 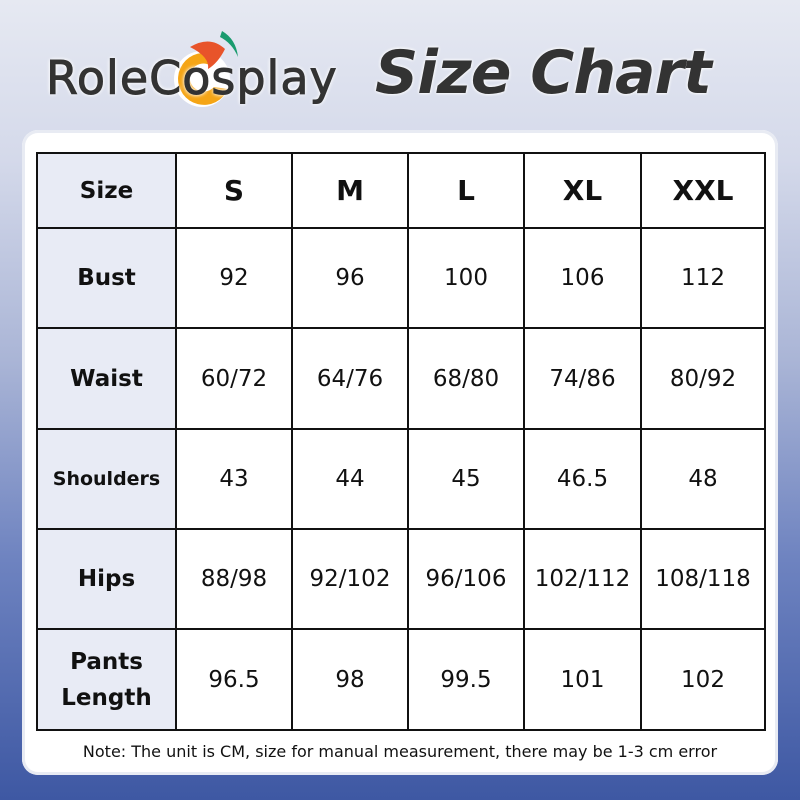 I want to click on row-label: Waist, so click(x=106, y=378).